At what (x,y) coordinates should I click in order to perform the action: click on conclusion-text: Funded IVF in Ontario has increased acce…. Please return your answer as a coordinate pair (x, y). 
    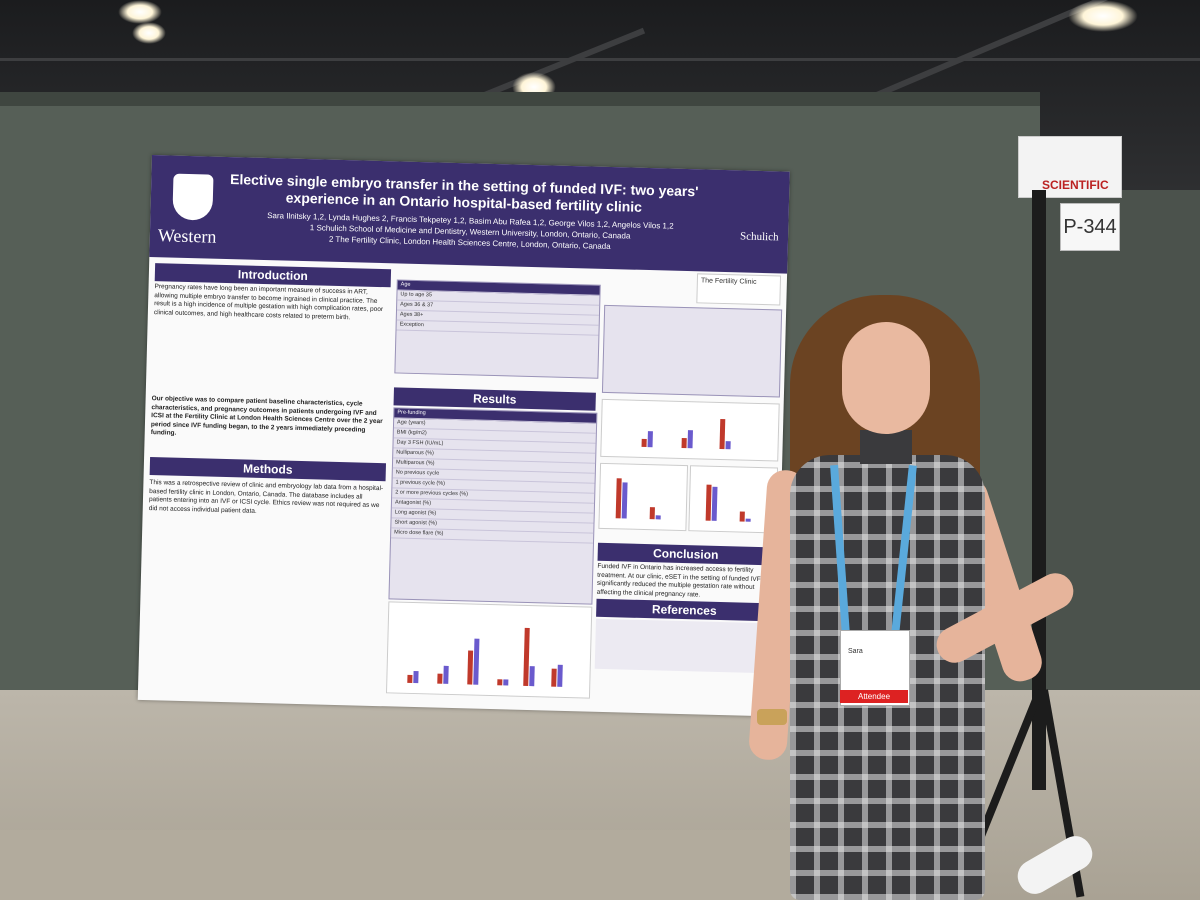
    Looking at the image, I should click on (685, 580).